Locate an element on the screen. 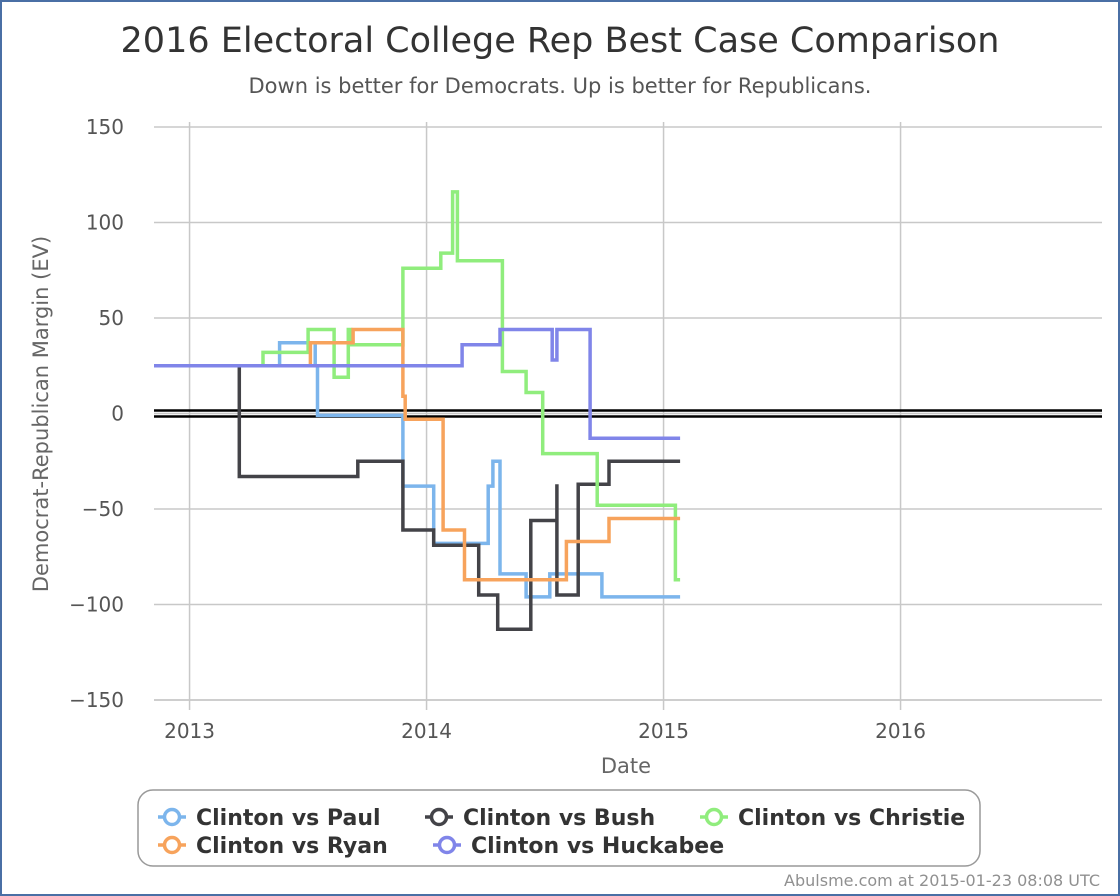 Image resolution: width=1120 pixels, height=896 pixels. y-tick-label: −150 is located at coordinates (96, 700).